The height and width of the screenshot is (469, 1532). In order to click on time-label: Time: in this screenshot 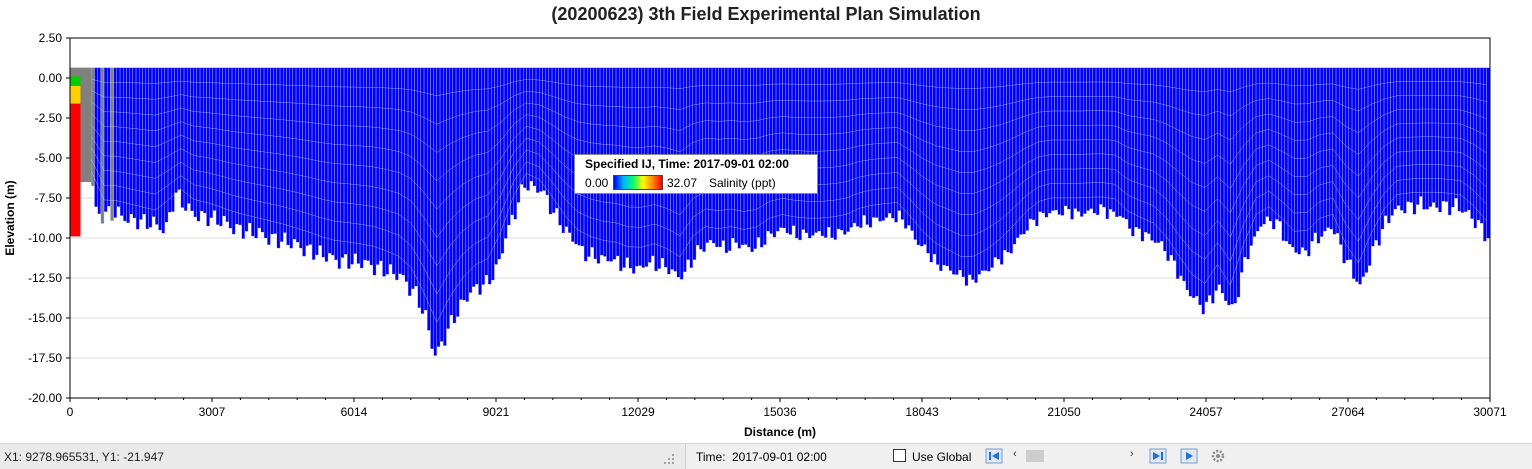, I will do `click(711, 457)`.